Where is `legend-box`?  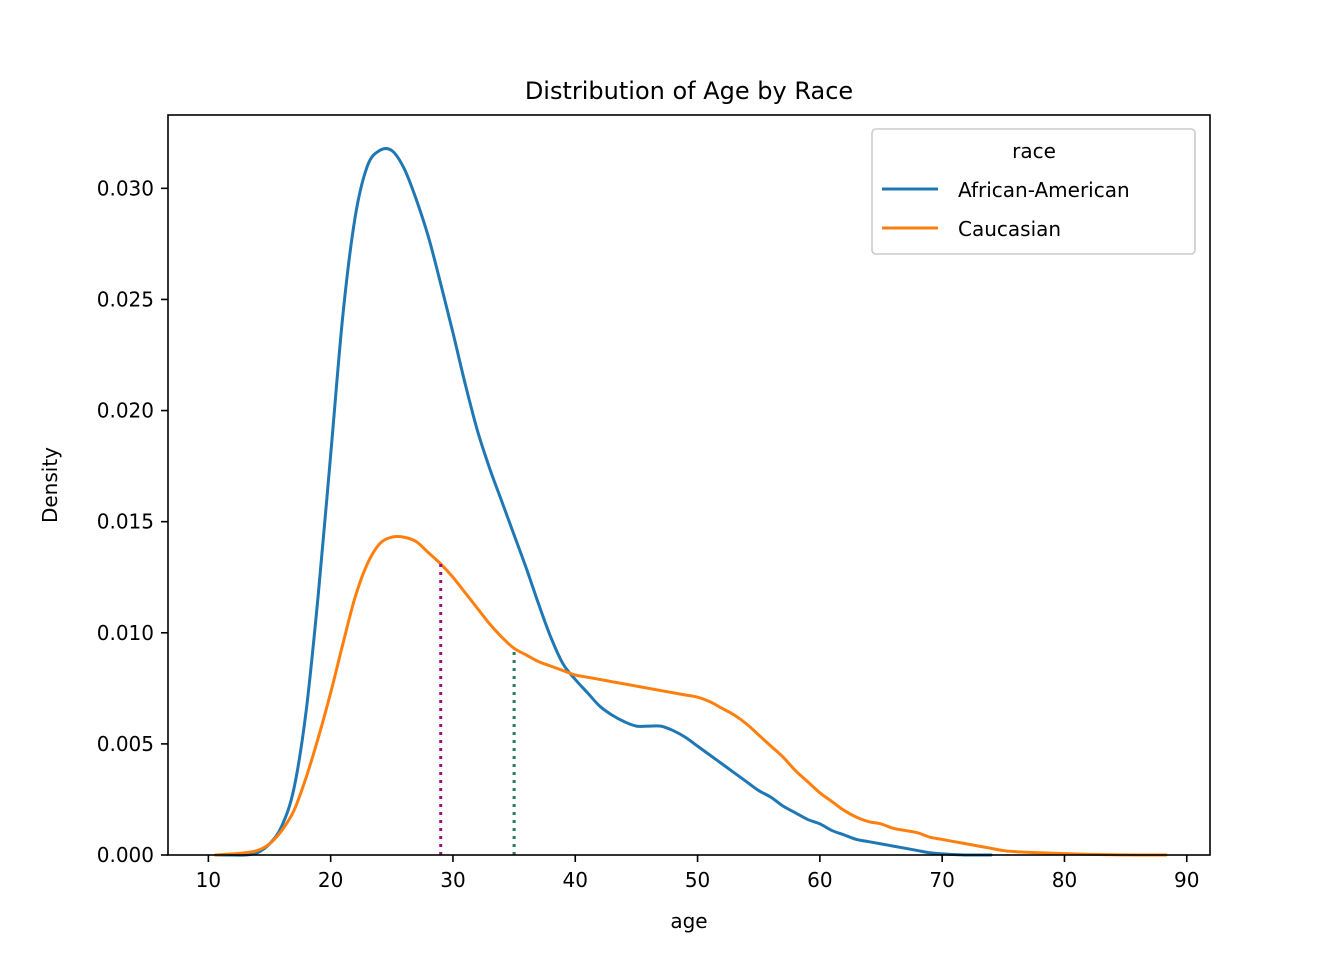 legend-box is located at coordinates (1033, 191).